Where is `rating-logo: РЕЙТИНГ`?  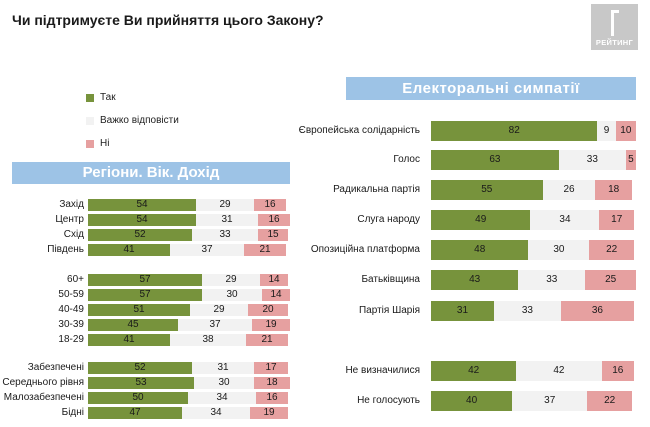 rating-logo: РЕЙТИНГ is located at coordinates (614, 27).